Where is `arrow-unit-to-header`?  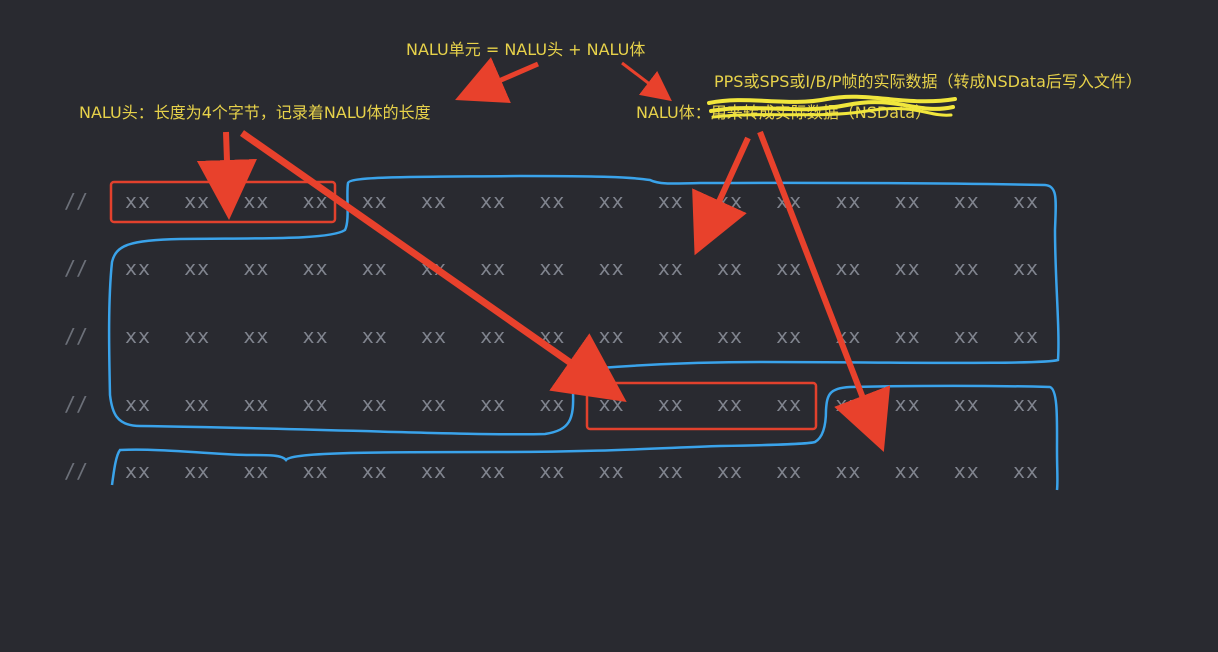 arrow-unit-to-header is located at coordinates (497, 80).